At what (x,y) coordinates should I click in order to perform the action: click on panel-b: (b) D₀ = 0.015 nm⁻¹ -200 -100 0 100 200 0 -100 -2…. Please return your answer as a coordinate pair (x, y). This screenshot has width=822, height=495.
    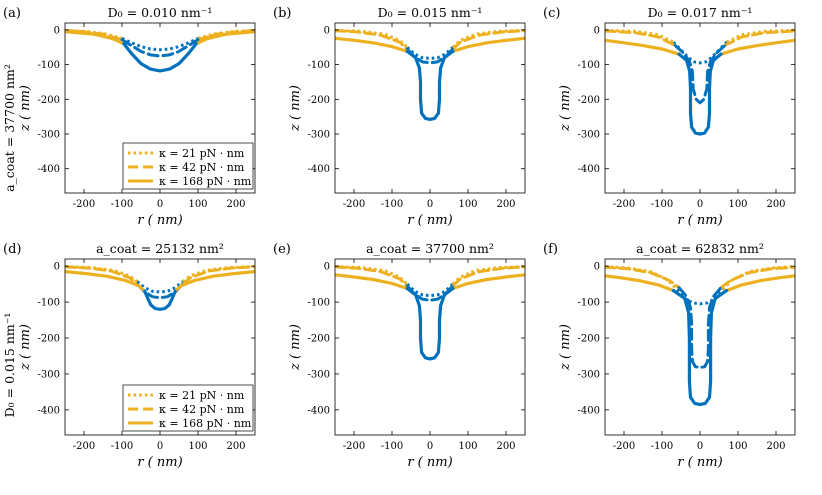
    Looking at the image, I should click on (399, 116).